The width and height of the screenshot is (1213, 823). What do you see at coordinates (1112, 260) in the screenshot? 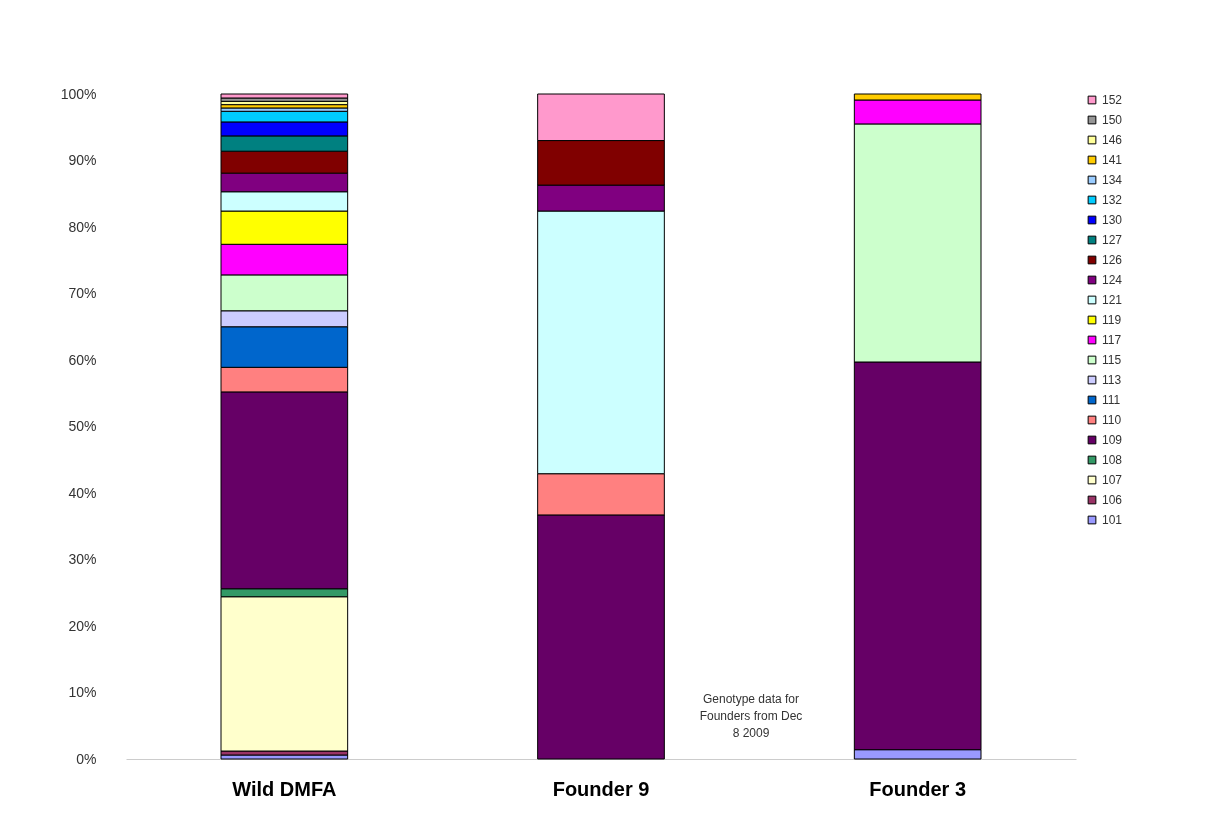
I see `legend-label: 126` at bounding box center [1112, 260].